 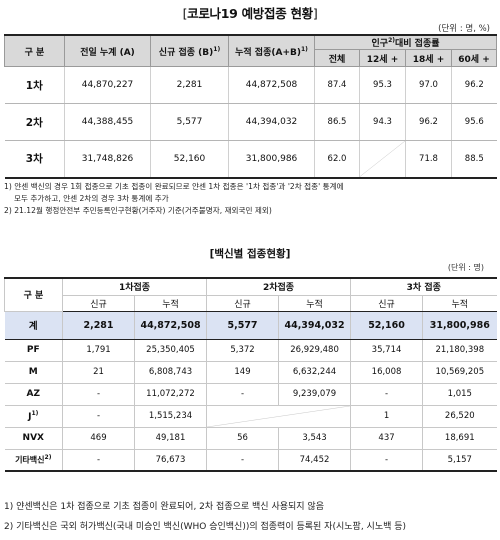 I want to click on header-cum: 누적 접종(A+B)1), so click(x=271, y=50).